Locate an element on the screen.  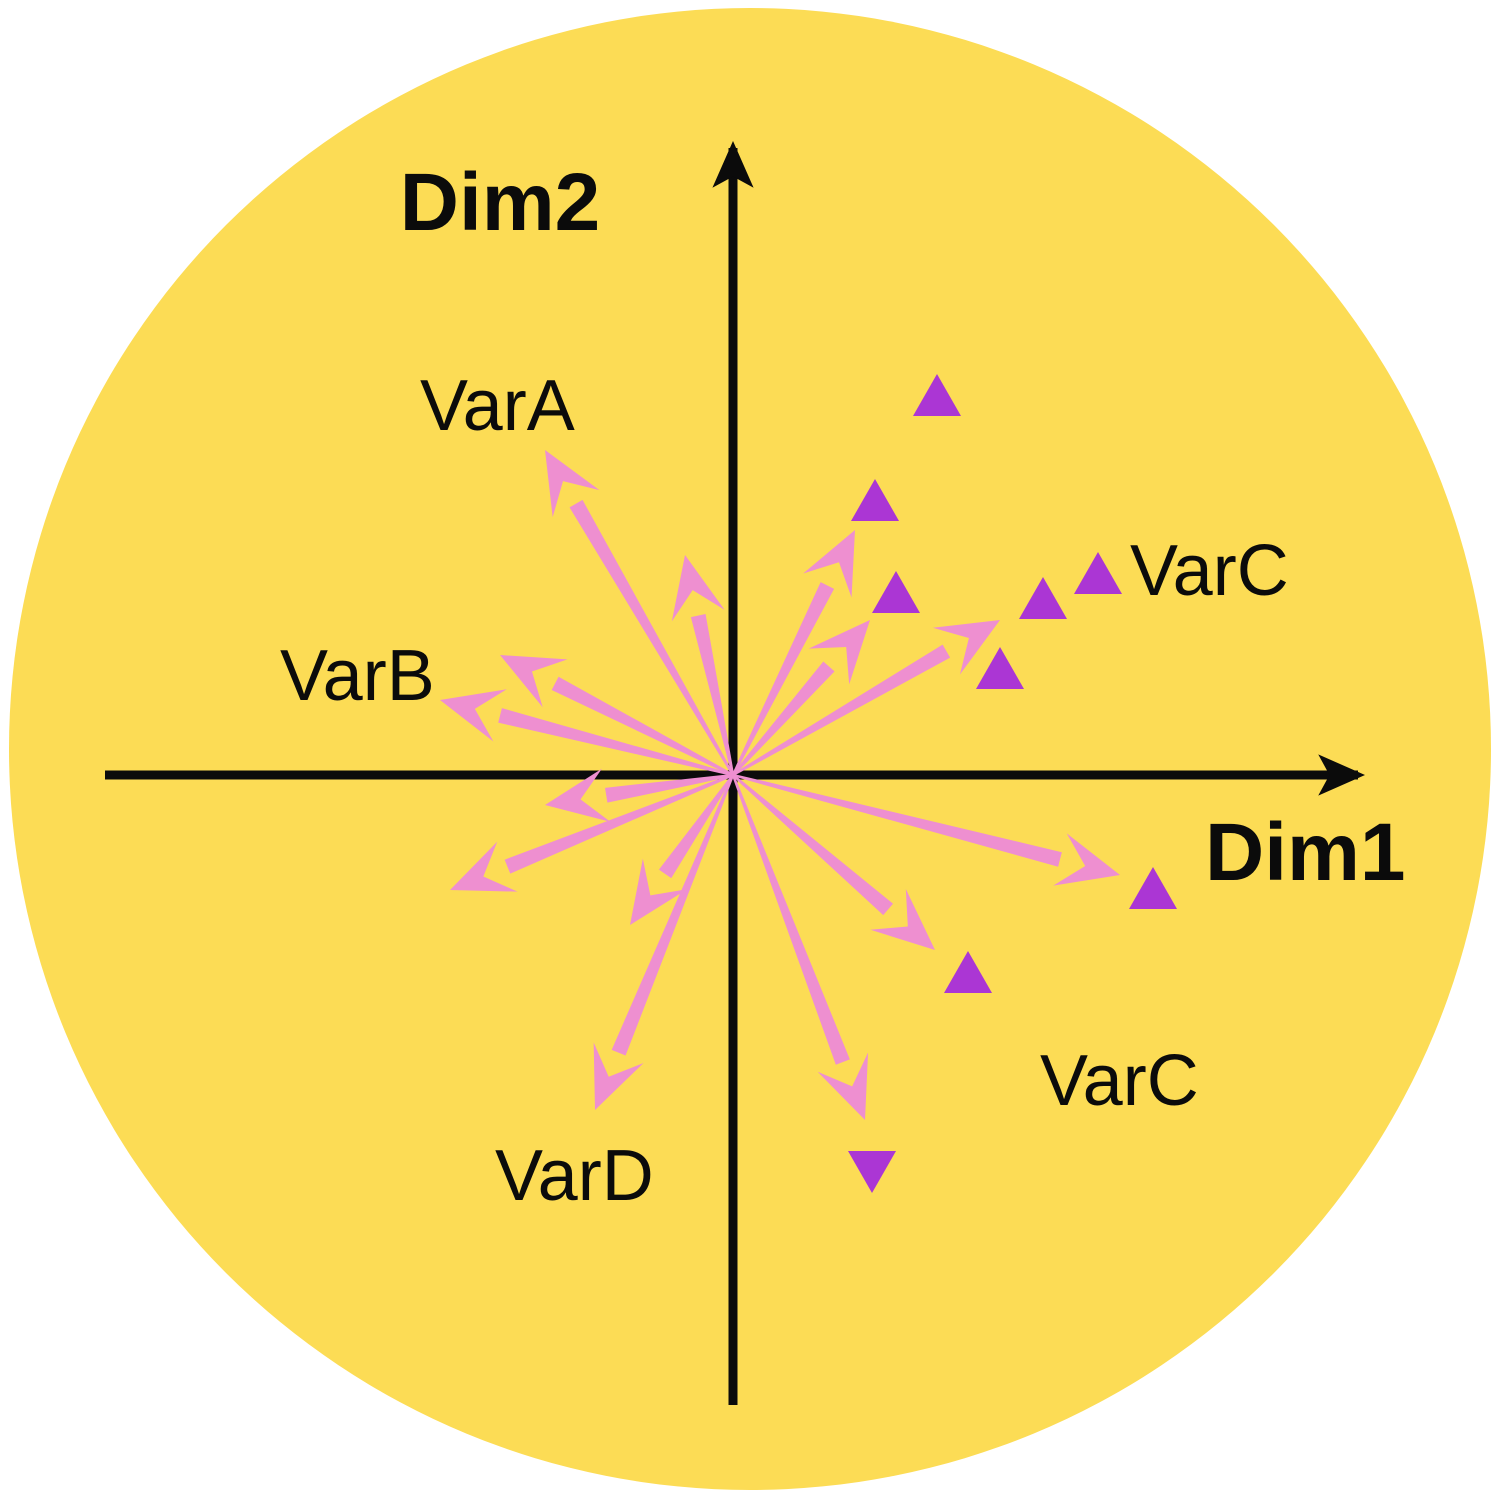
y-axis-title: Dim2 is located at coordinates (500, 202).